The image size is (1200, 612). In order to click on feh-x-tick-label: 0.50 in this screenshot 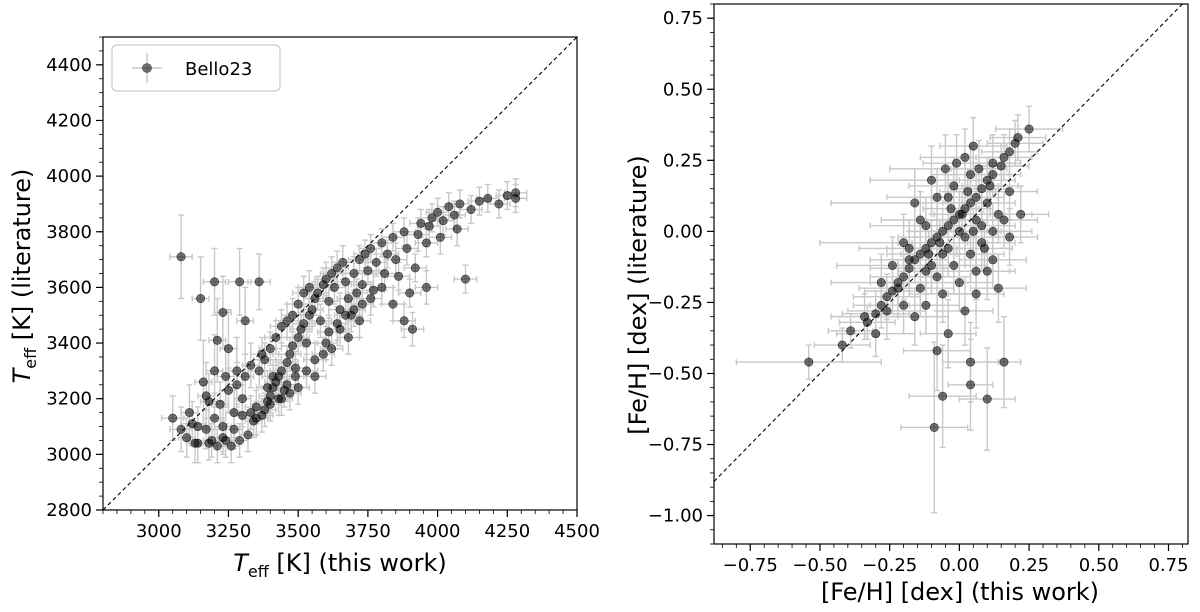, I will do `click(1099, 565)`.